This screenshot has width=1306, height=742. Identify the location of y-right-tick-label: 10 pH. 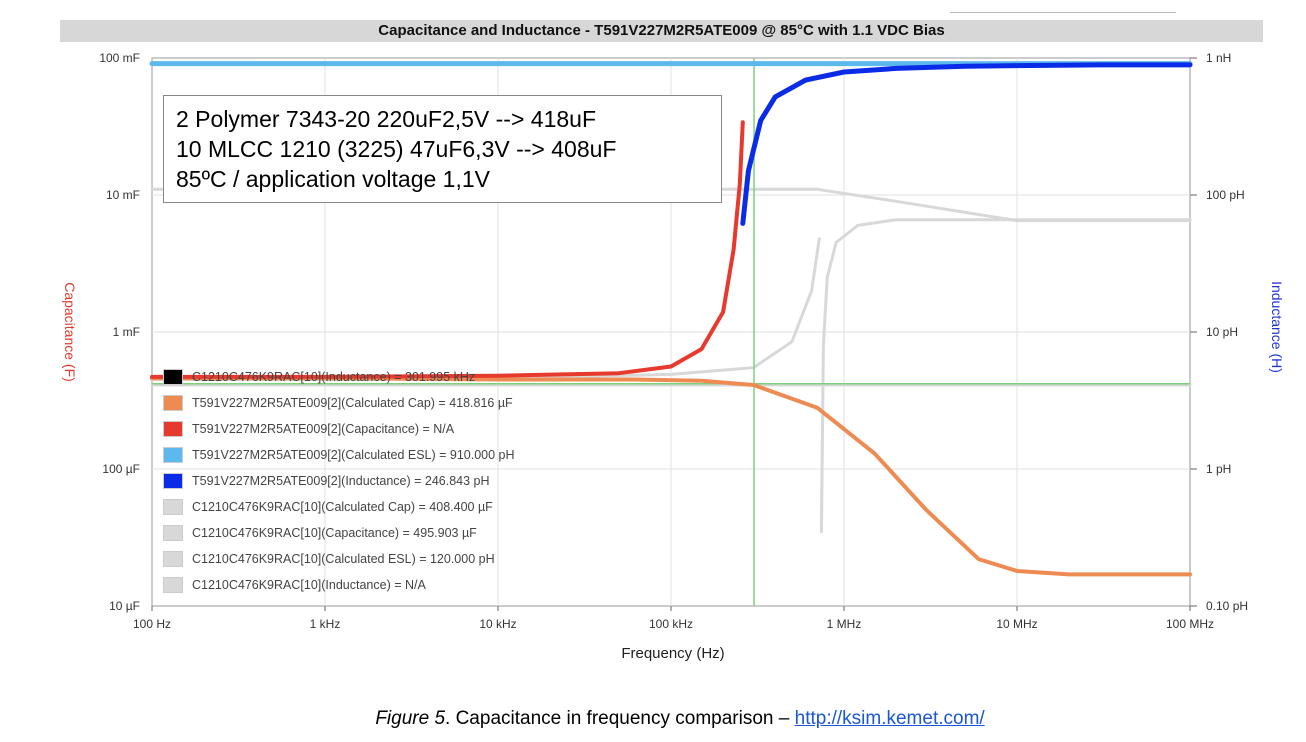
(1222, 332).